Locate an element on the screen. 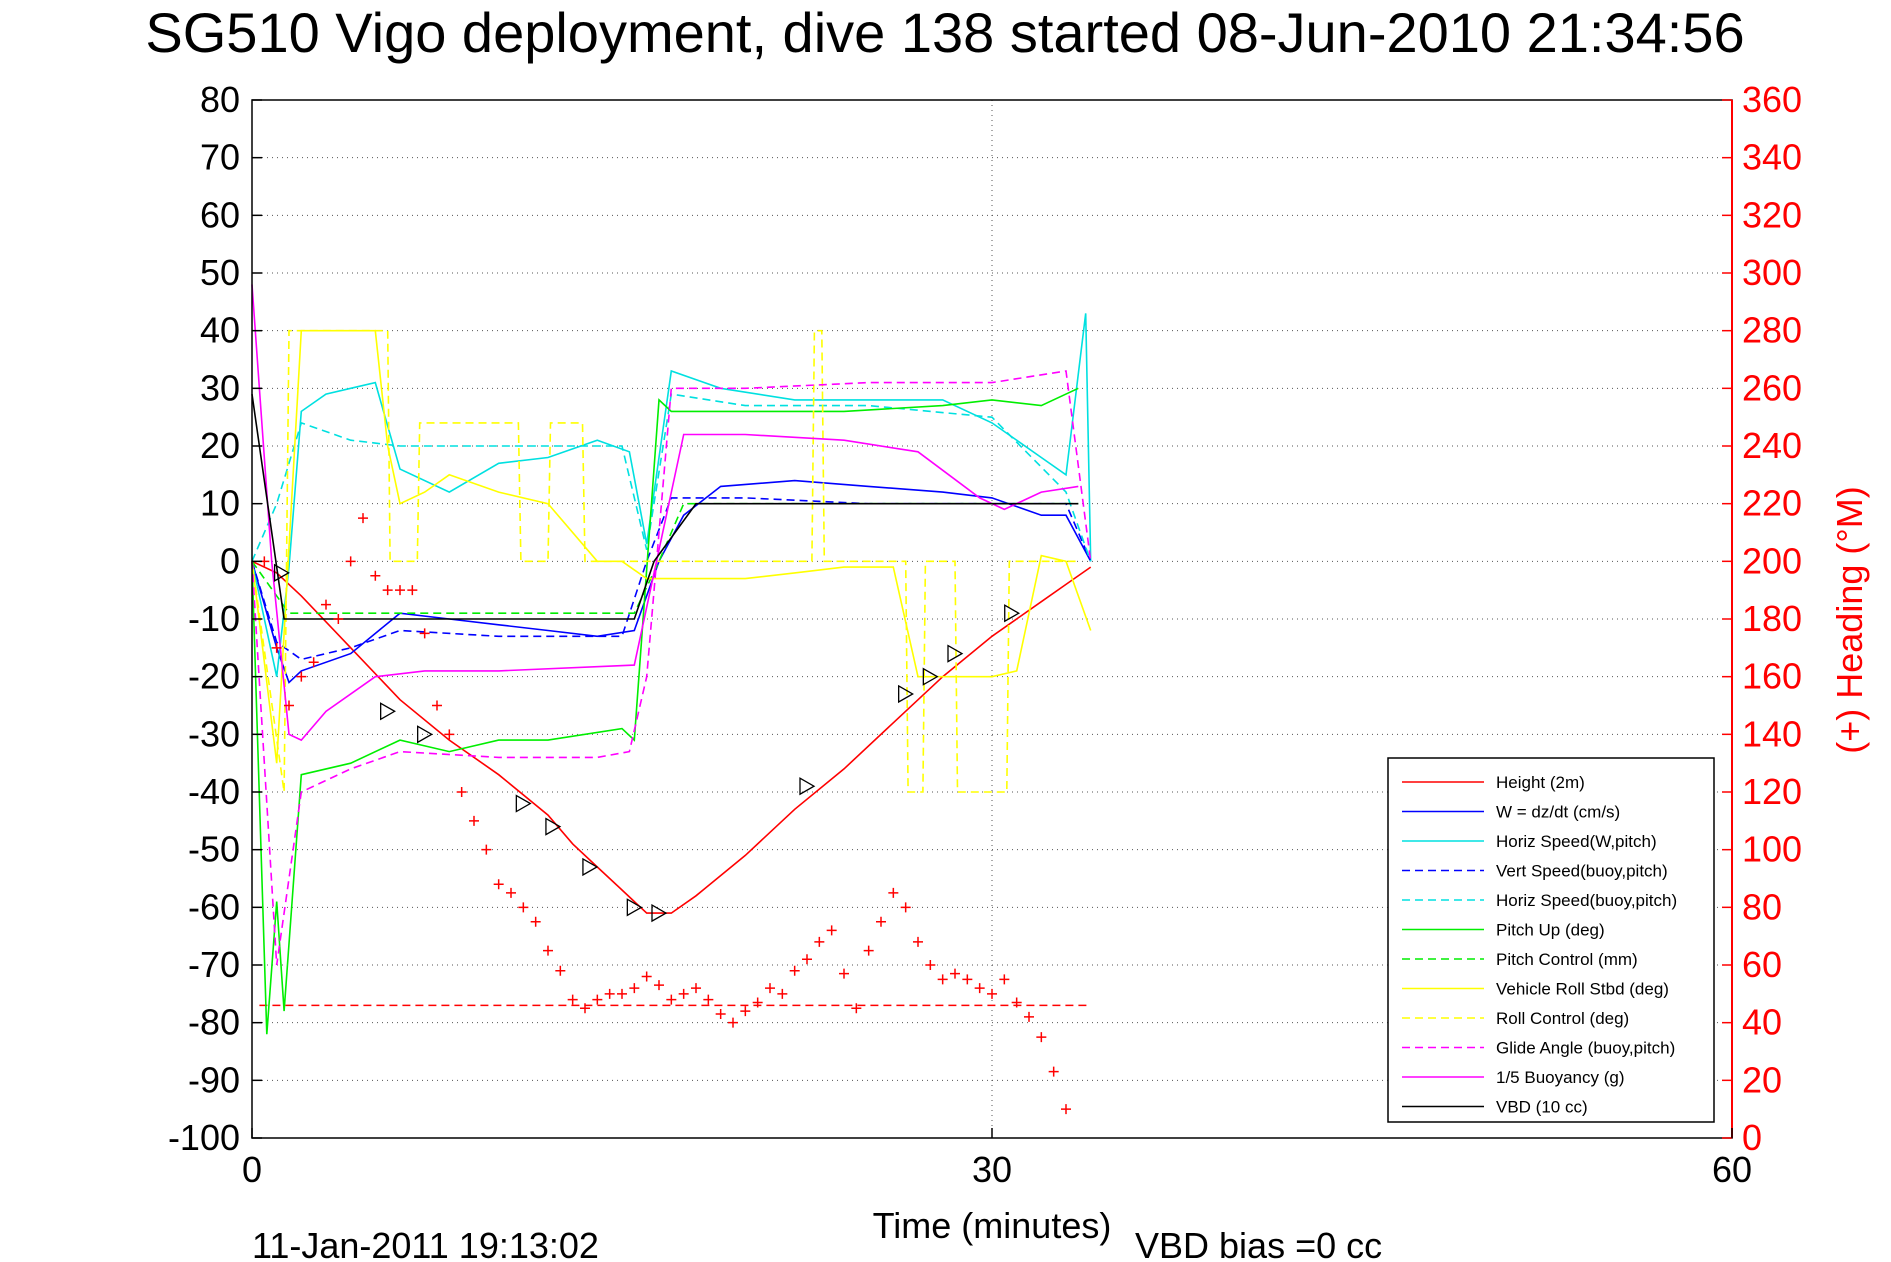 The width and height of the screenshot is (1891, 1262). y-tick-label: 60 is located at coordinates (220, 214).